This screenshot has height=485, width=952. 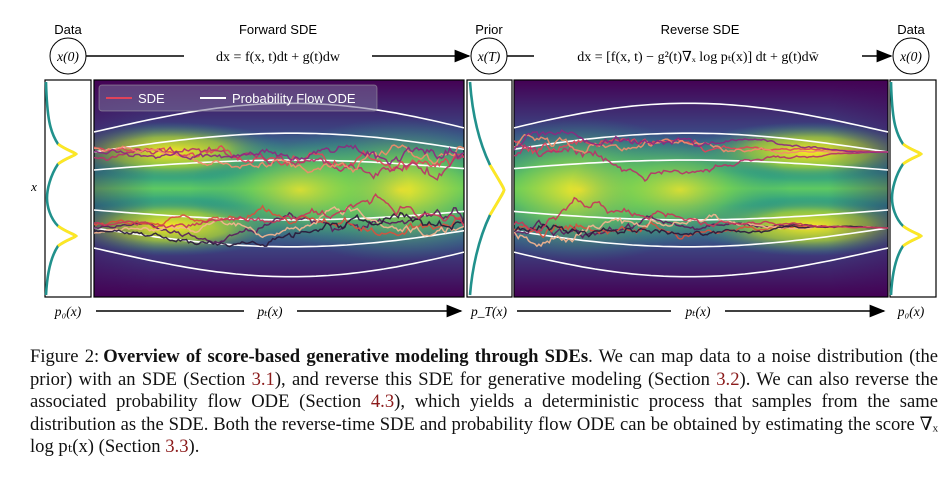 I want to click on ref-section-3-2: 3.2, so click(x=728, y=379).